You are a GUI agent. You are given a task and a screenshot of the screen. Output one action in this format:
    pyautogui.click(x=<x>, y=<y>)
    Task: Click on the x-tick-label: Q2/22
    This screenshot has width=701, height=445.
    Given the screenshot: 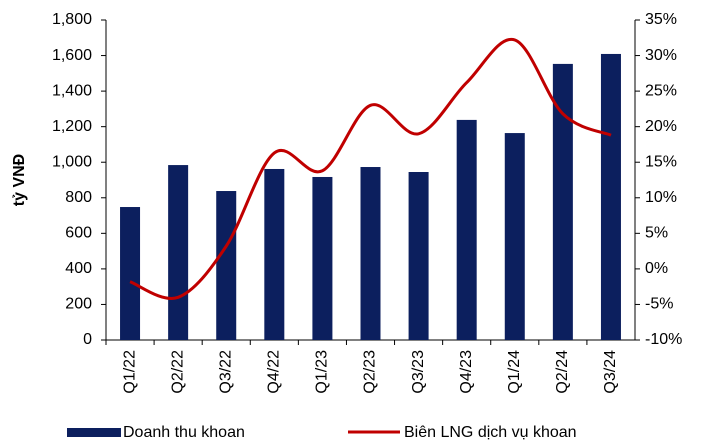 What is the action you would take?
    pyautogui.click(x=177, y=372)
    